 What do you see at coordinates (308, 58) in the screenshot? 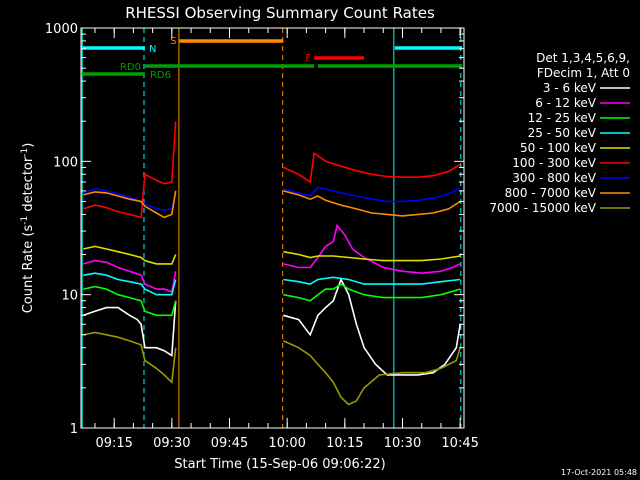
I see `flag-label-f: F` at bounding box center [308, 58].